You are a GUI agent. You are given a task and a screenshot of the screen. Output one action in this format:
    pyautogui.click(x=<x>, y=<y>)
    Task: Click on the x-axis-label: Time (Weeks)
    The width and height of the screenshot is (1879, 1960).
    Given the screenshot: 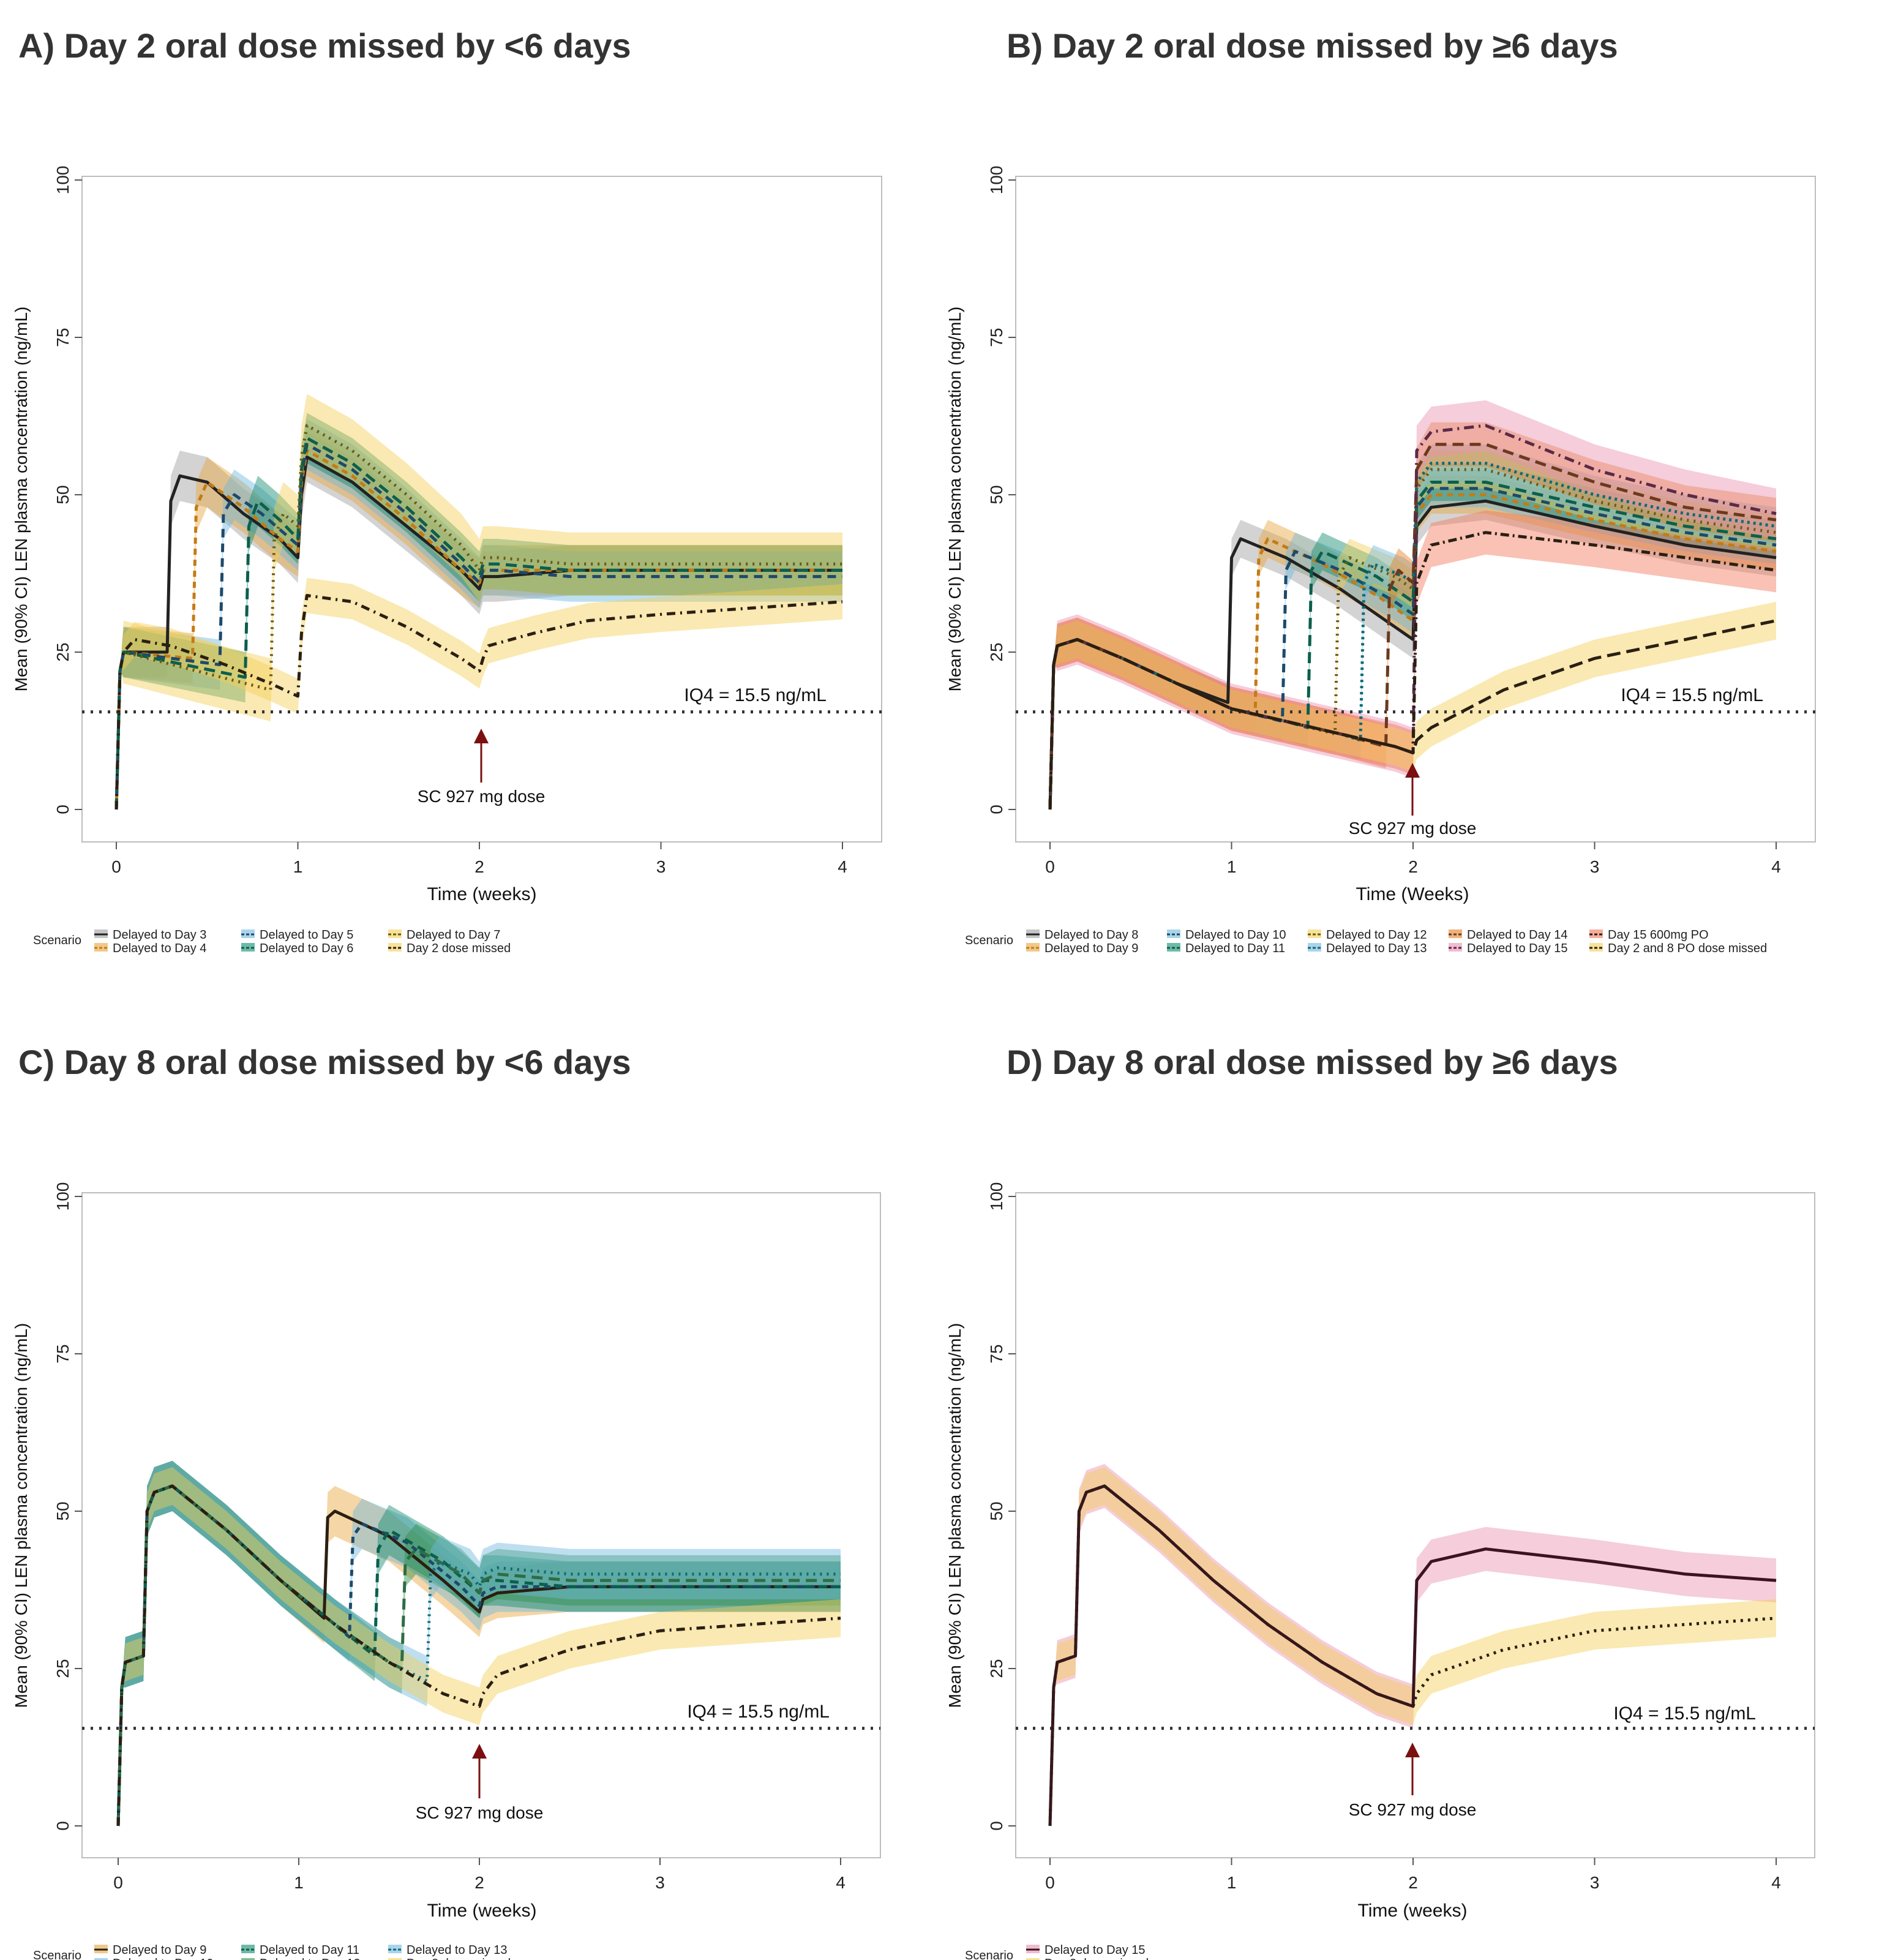 What is the action you would take?
    pyautogui.click(x=1412, y=894)
    